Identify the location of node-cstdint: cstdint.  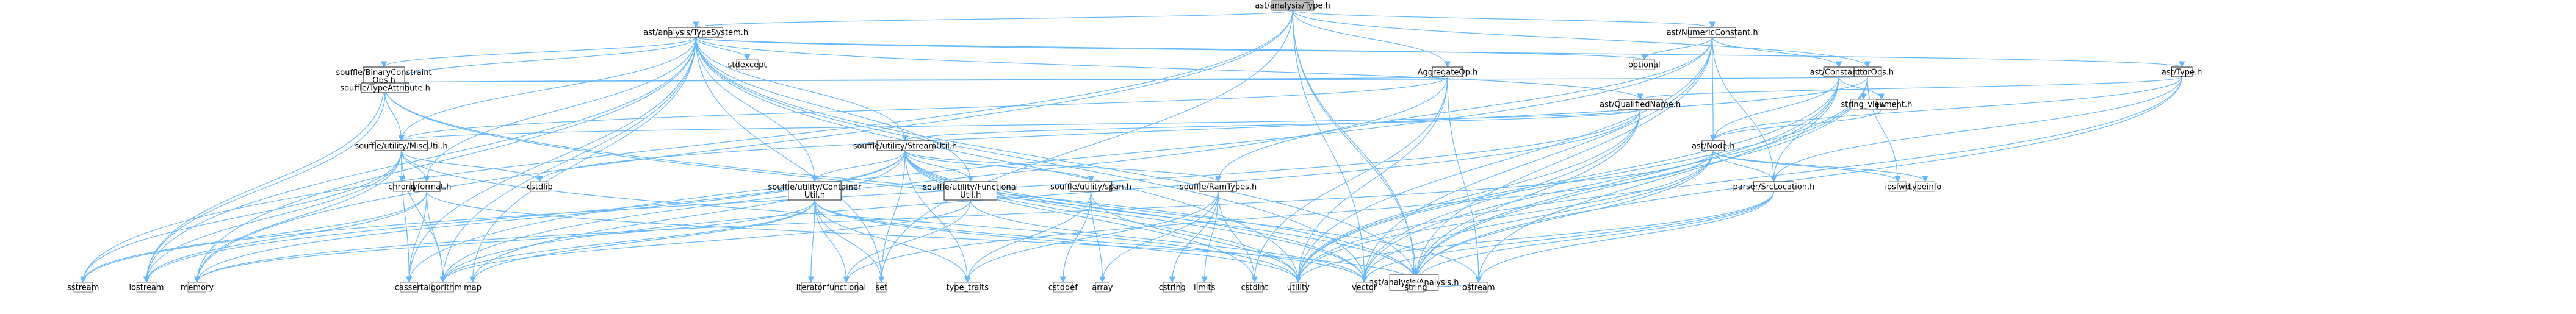
(1254, 287).